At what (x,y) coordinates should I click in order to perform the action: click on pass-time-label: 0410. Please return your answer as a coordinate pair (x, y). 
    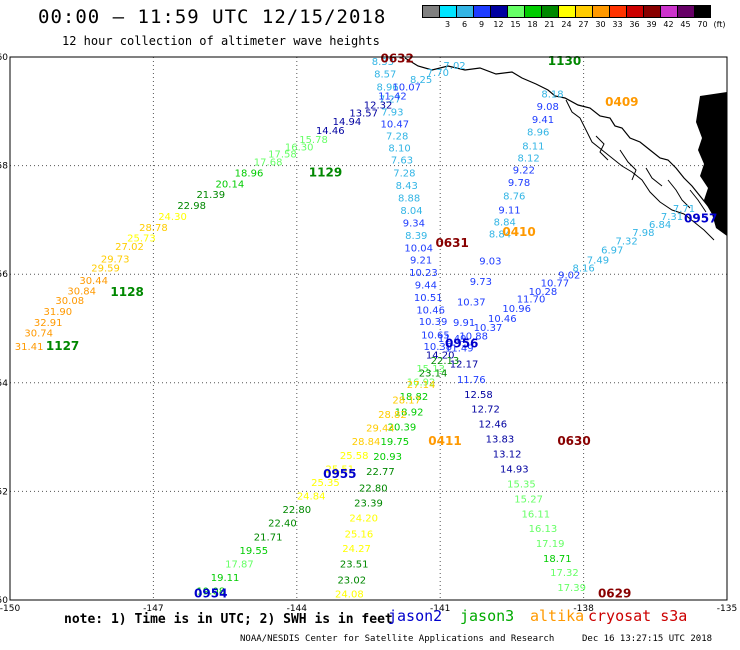
    Looking at the image, I should click on (518, 232).